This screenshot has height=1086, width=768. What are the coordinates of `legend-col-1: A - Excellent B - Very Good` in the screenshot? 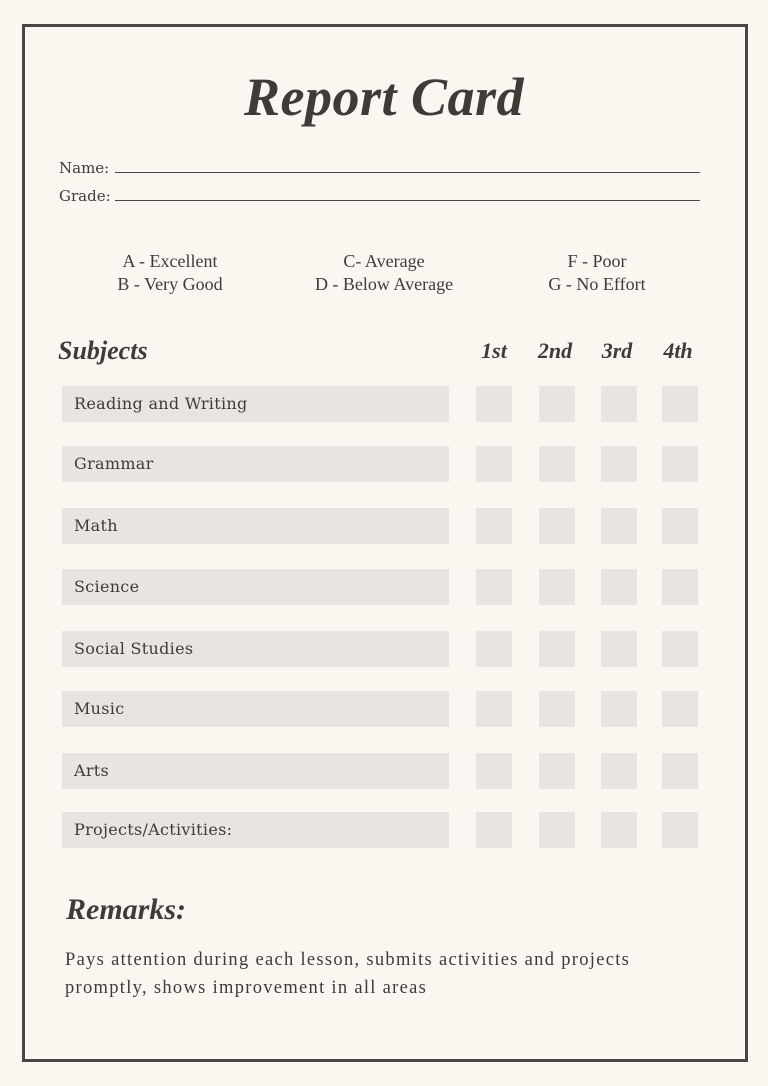 It's located at (170, 273).